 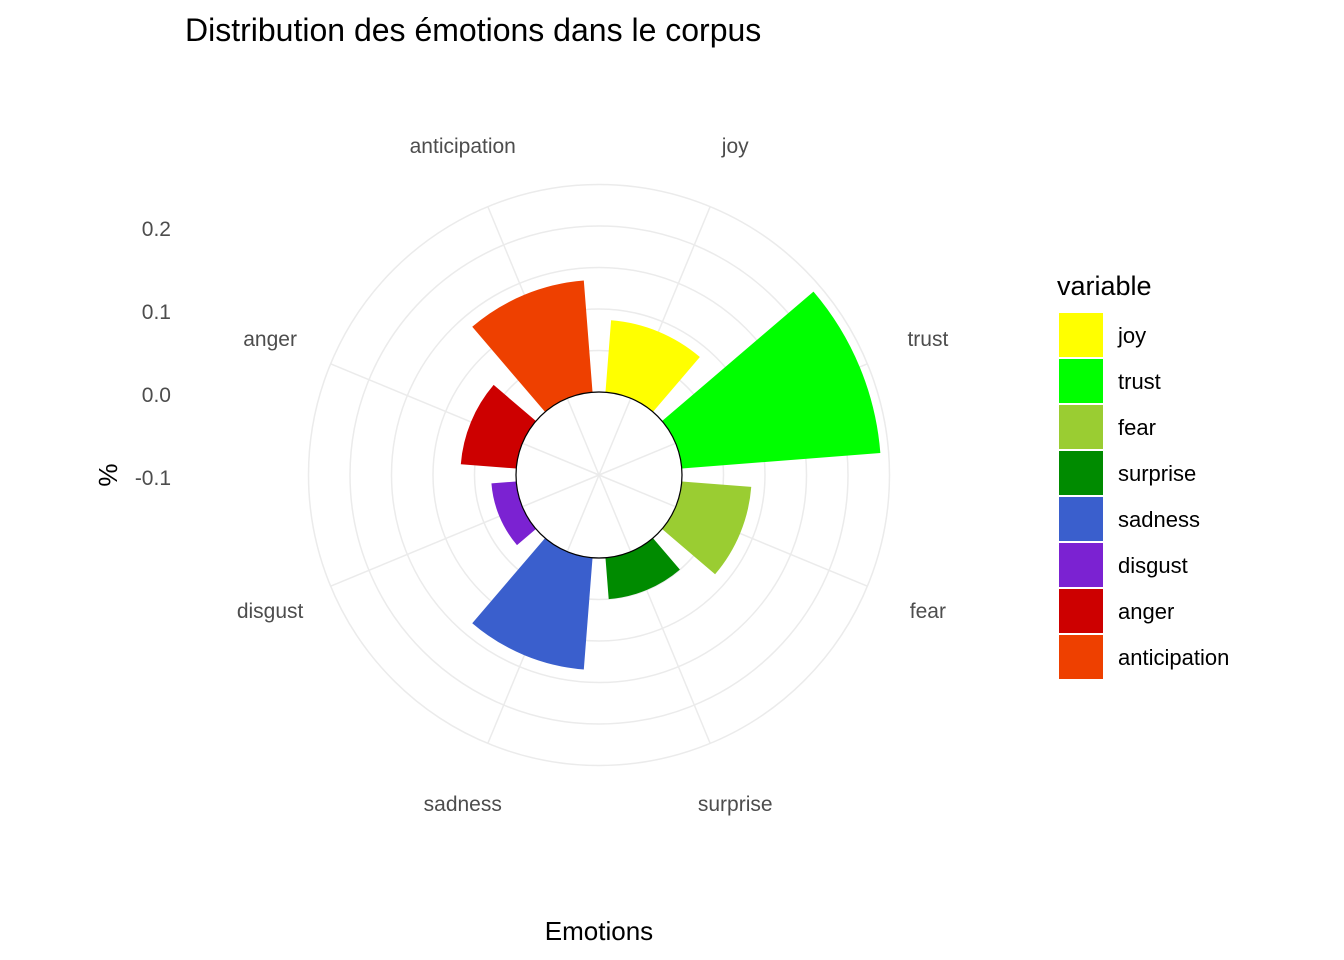 I want to click on legend-swatch-sadness, so click(x=1081, y=519).